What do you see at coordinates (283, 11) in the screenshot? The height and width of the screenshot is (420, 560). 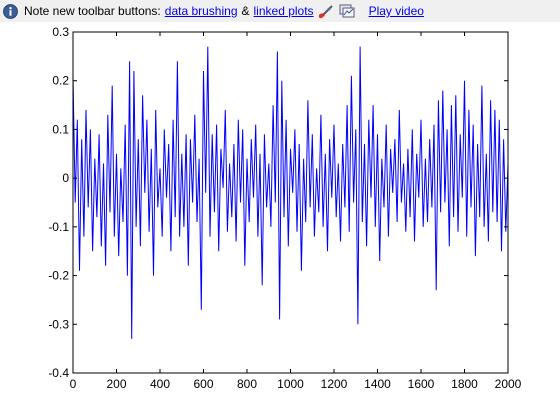 I see `linked-plots-link: linked plots` at bounding box center [283, 11].